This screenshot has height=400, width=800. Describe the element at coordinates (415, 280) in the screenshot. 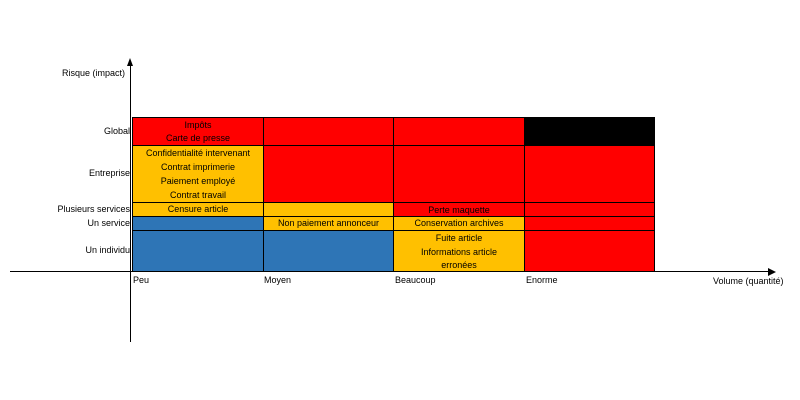

I see `x-level-beaucoup: Beaucoup` at that location.